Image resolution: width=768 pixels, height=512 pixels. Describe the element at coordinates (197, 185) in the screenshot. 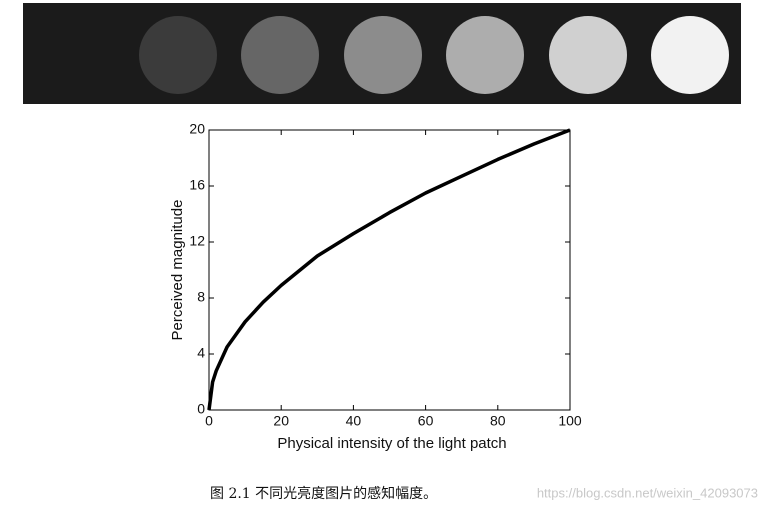

I see `y-tick-label: 16` at that location.